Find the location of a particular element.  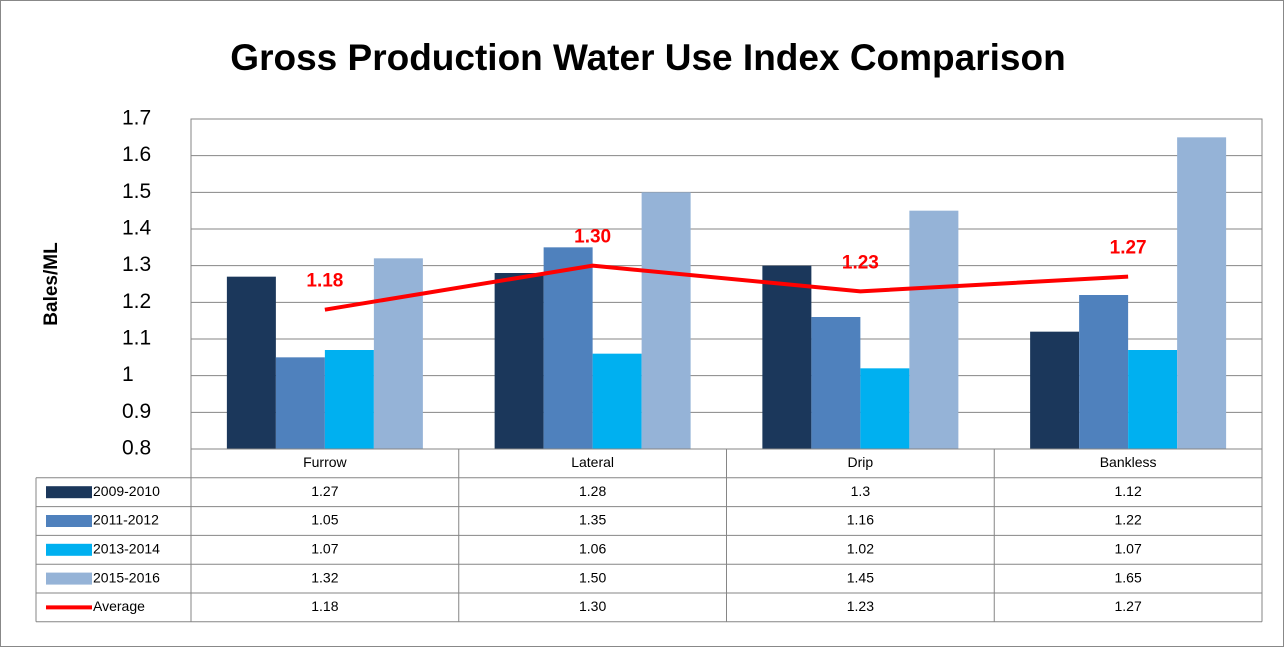

category-label: Bankless is located at coordinates (1128, 462).